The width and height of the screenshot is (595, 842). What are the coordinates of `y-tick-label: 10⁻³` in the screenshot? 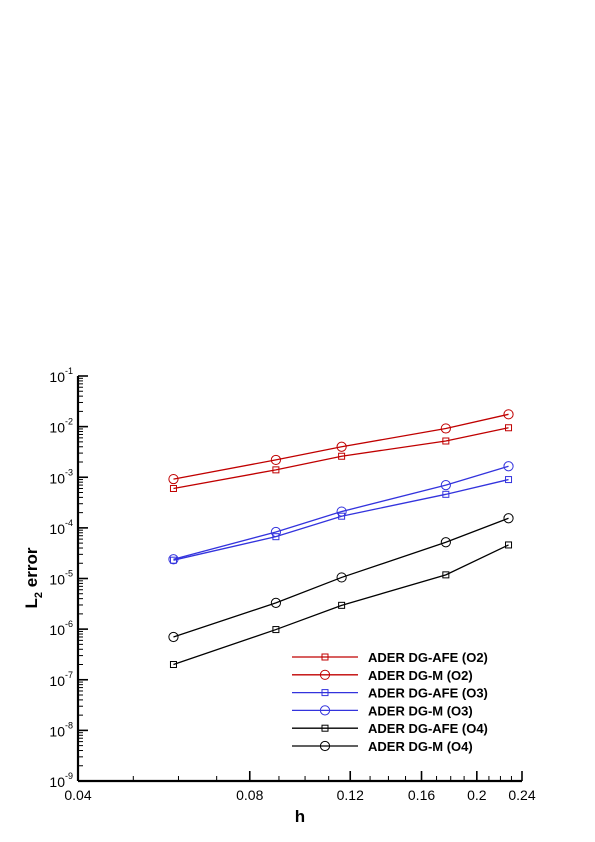 It's located at (61, 476).